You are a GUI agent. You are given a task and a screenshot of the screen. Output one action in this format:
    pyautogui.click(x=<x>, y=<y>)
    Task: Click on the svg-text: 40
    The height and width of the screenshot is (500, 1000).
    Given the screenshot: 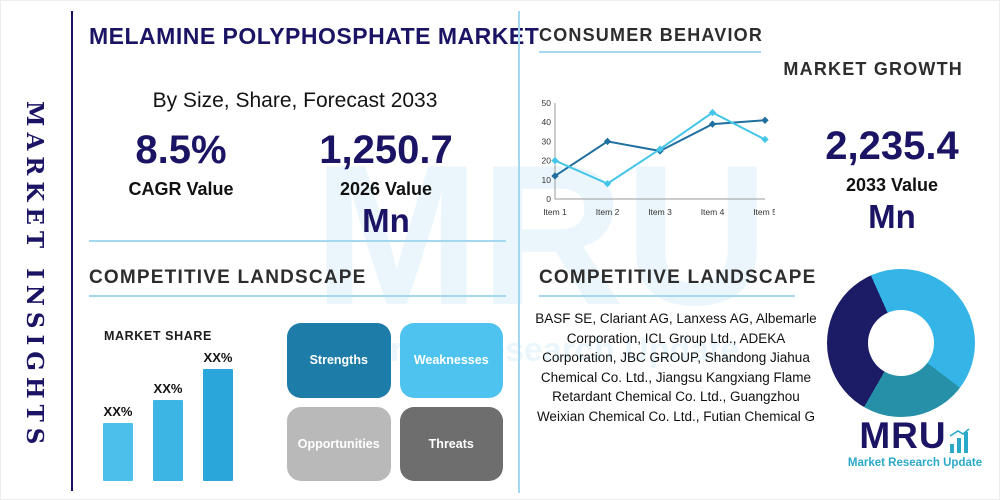 What is the action you would take?
    pyautogui.click(x=547, y=122)
    